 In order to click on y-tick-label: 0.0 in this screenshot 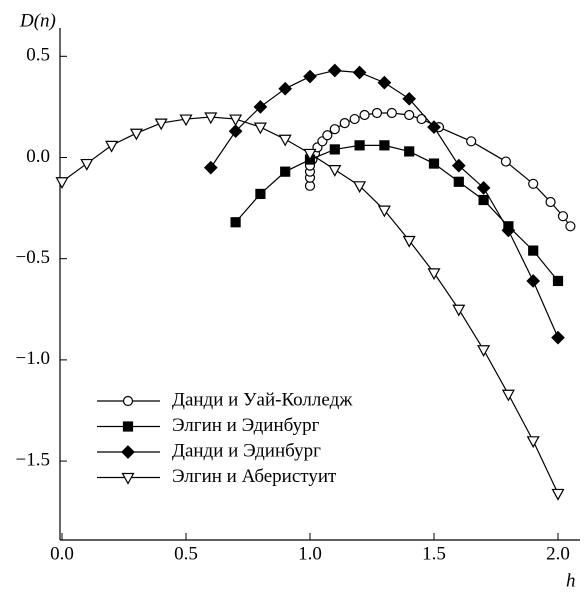, I will do `click(38, 156)`.